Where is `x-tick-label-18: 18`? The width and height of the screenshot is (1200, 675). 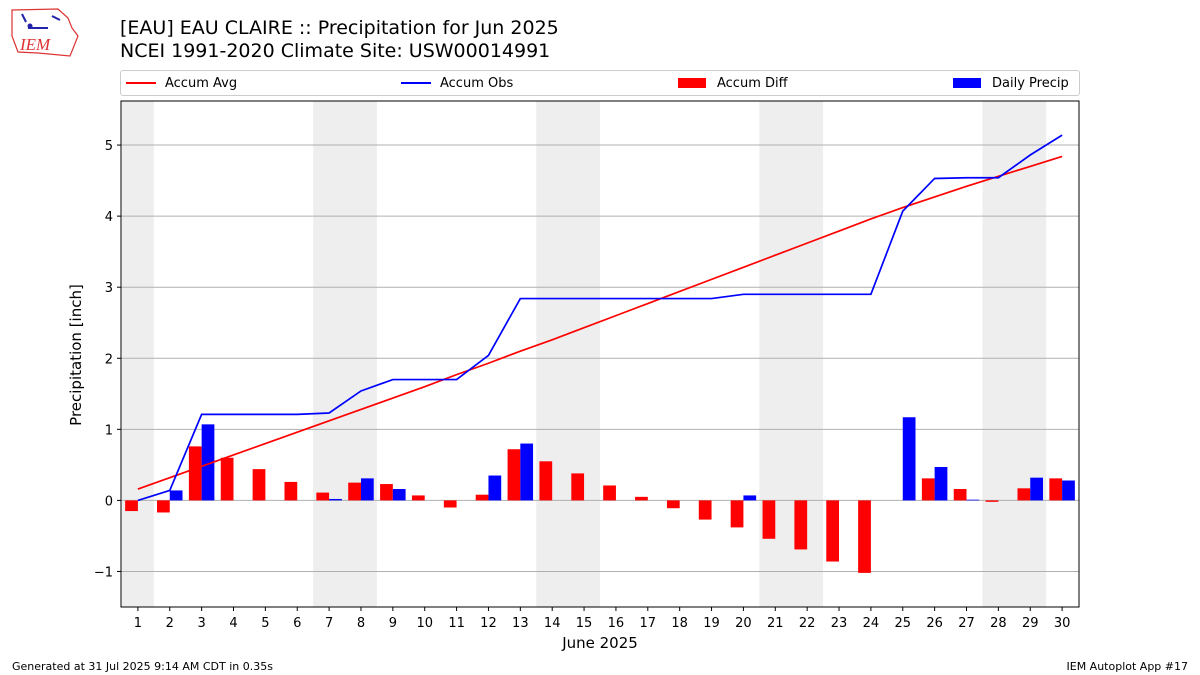 x-tick-label-18: 18 is located at coordinates (679, 623).